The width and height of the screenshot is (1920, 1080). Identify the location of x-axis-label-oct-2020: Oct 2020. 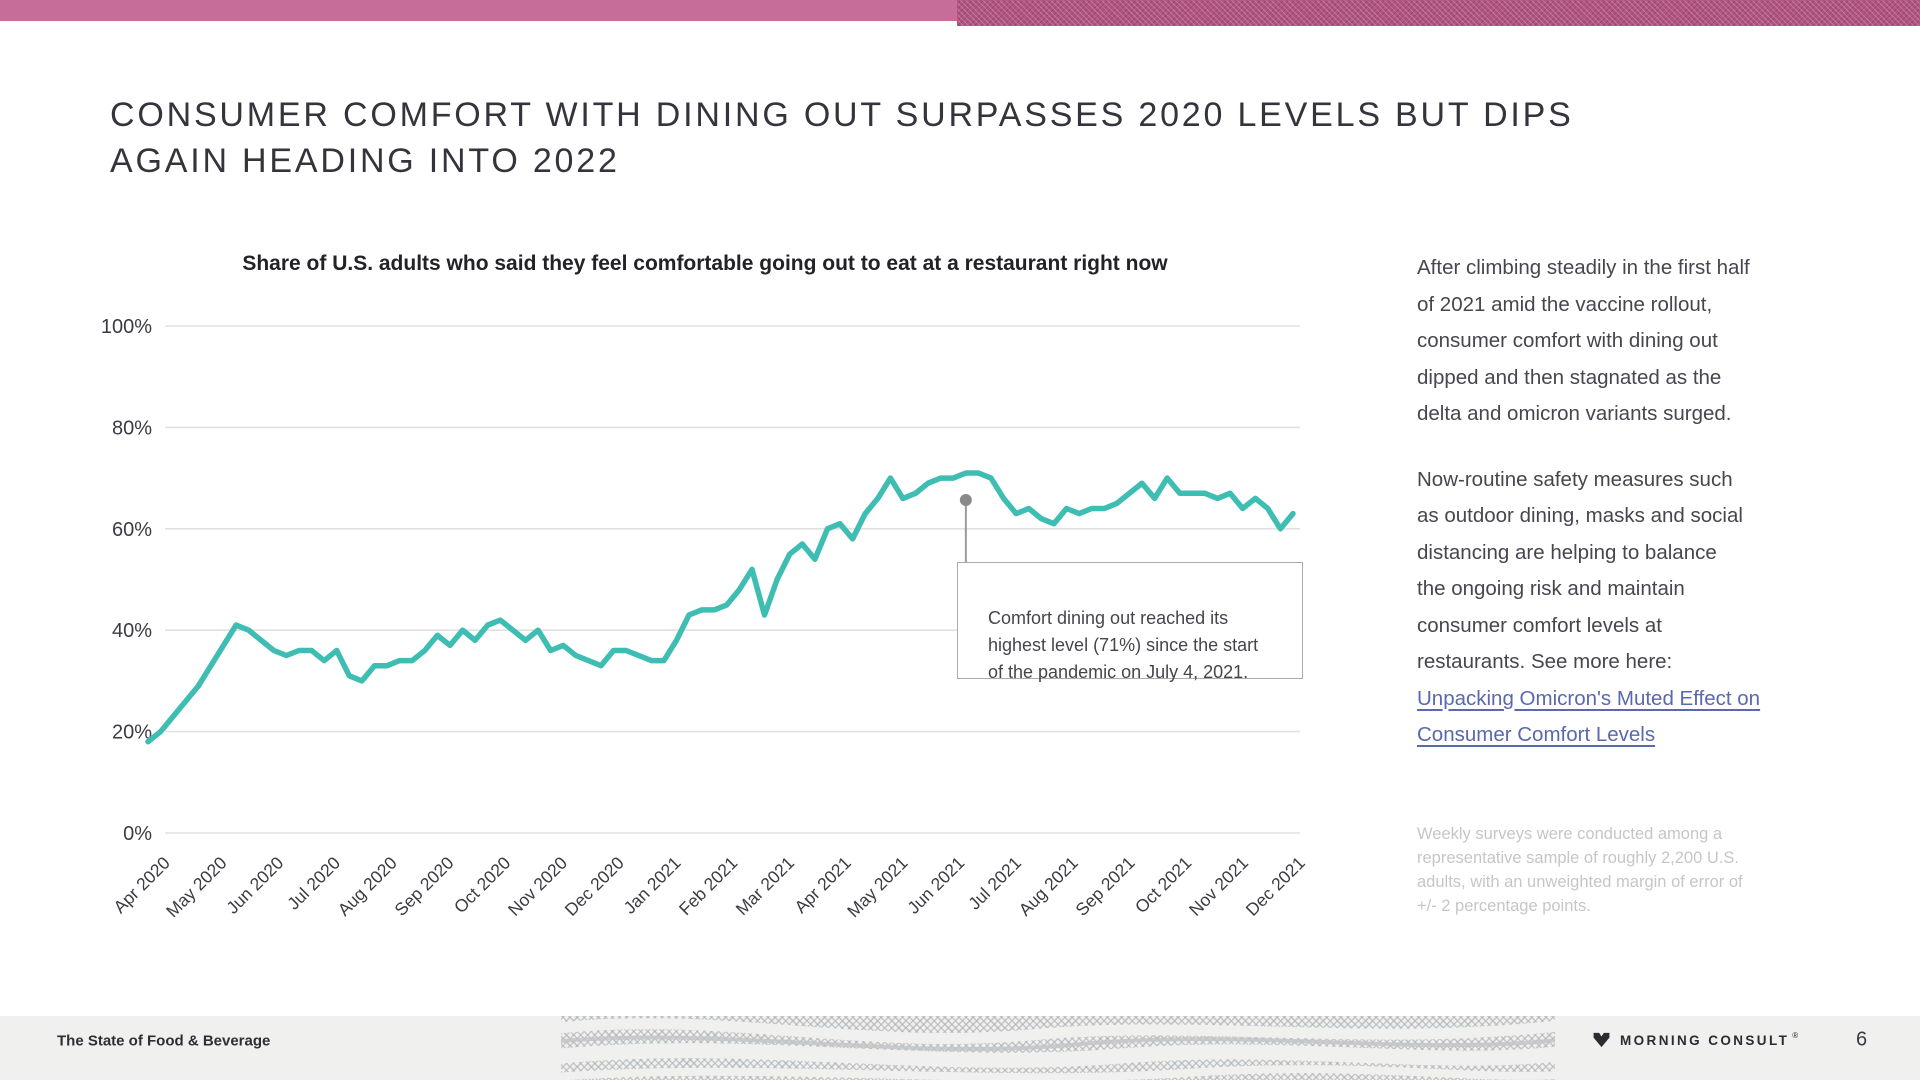
(482, 885).